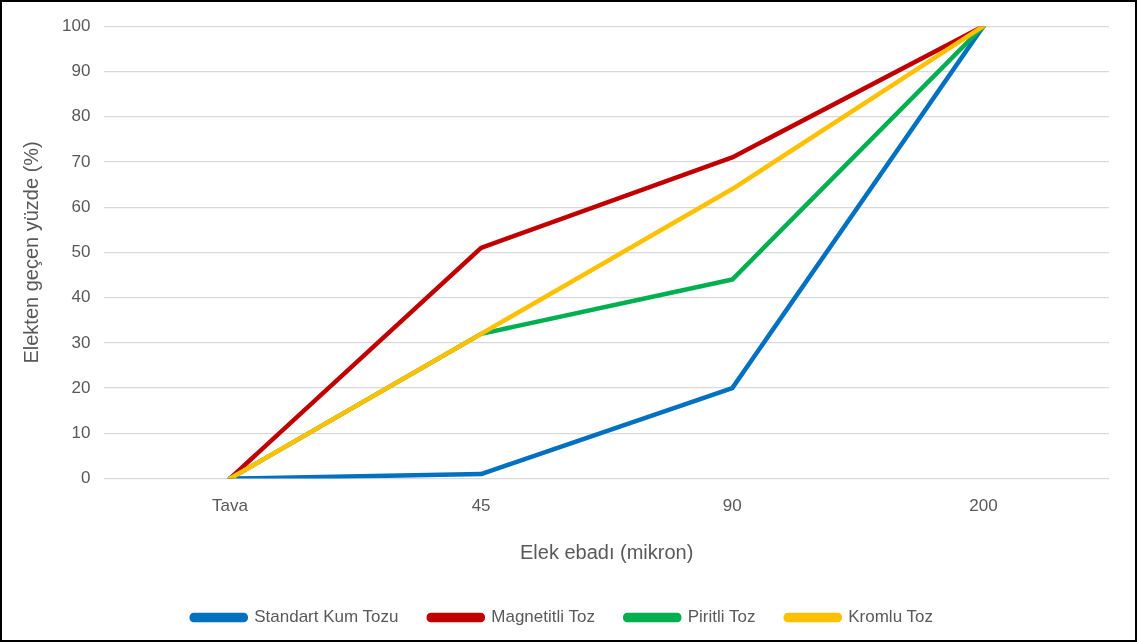 This screenshot has width=1137, height=642. I want to click on y-tick-label: 30, so click(81, 342).